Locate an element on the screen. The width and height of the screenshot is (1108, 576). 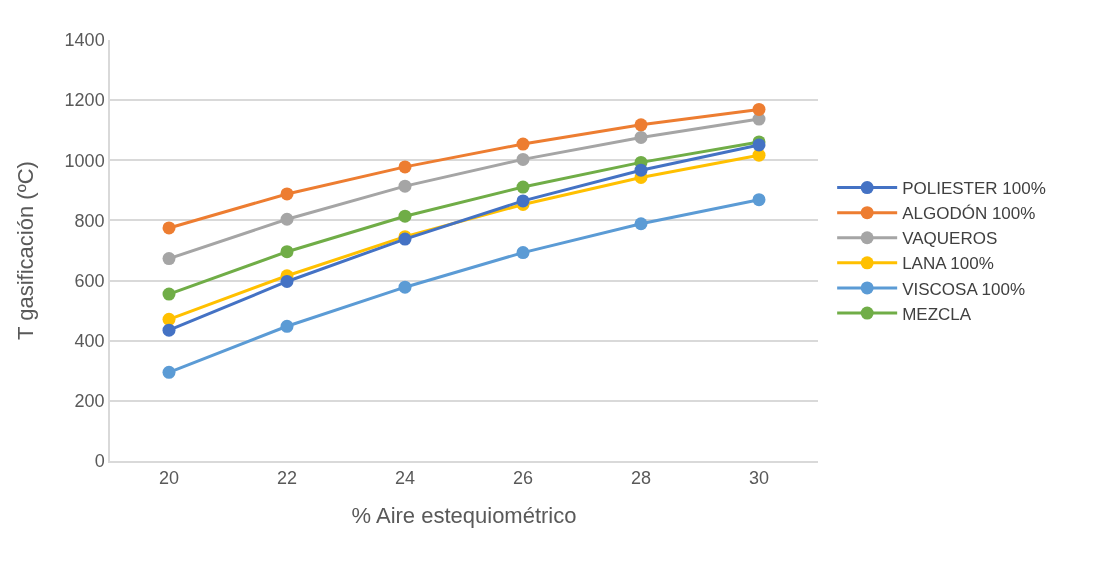
y-tick-label: 200 is located at coordinates (89, 401).